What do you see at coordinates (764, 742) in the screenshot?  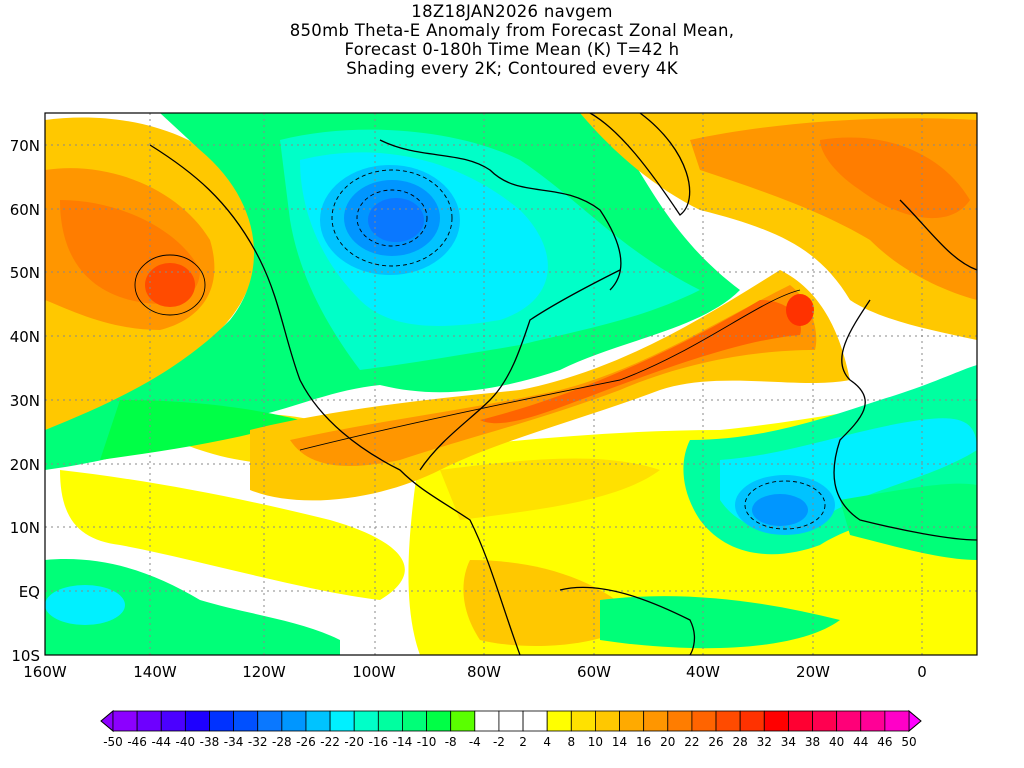 I see `colorbar-label: 32` at bounding box center [764, 742].